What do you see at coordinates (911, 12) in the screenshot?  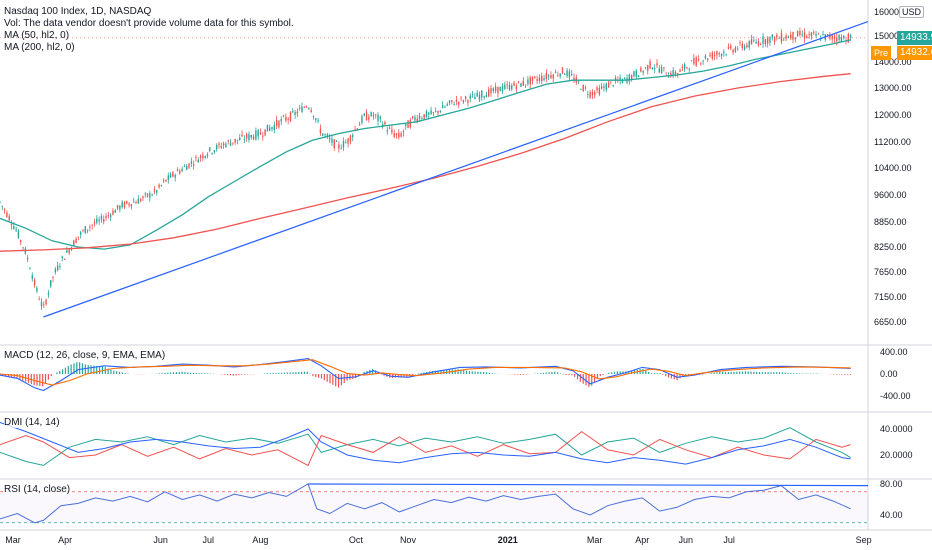 I see `currency-badge: USD` at bounding box center [911, 12].